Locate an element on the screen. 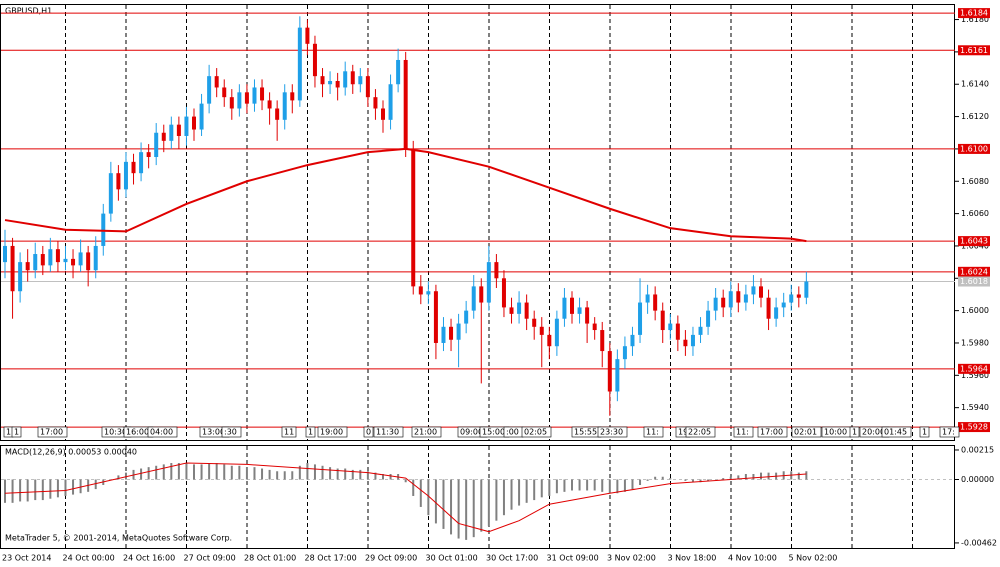 The width and height of the screenshot is (1000, 567). time-tag-label: 17: is located at coordinates (948, 432).